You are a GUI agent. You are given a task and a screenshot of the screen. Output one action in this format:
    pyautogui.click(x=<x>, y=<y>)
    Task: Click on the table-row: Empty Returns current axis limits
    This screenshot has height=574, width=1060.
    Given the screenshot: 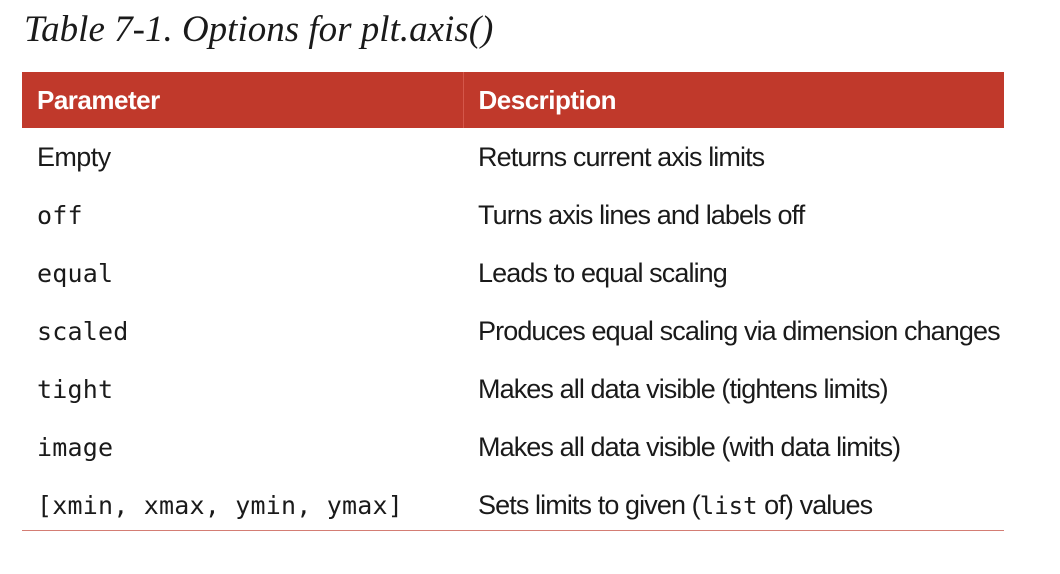 What is the action you would take?
    pyautogui.click(x=513, y=157)
    